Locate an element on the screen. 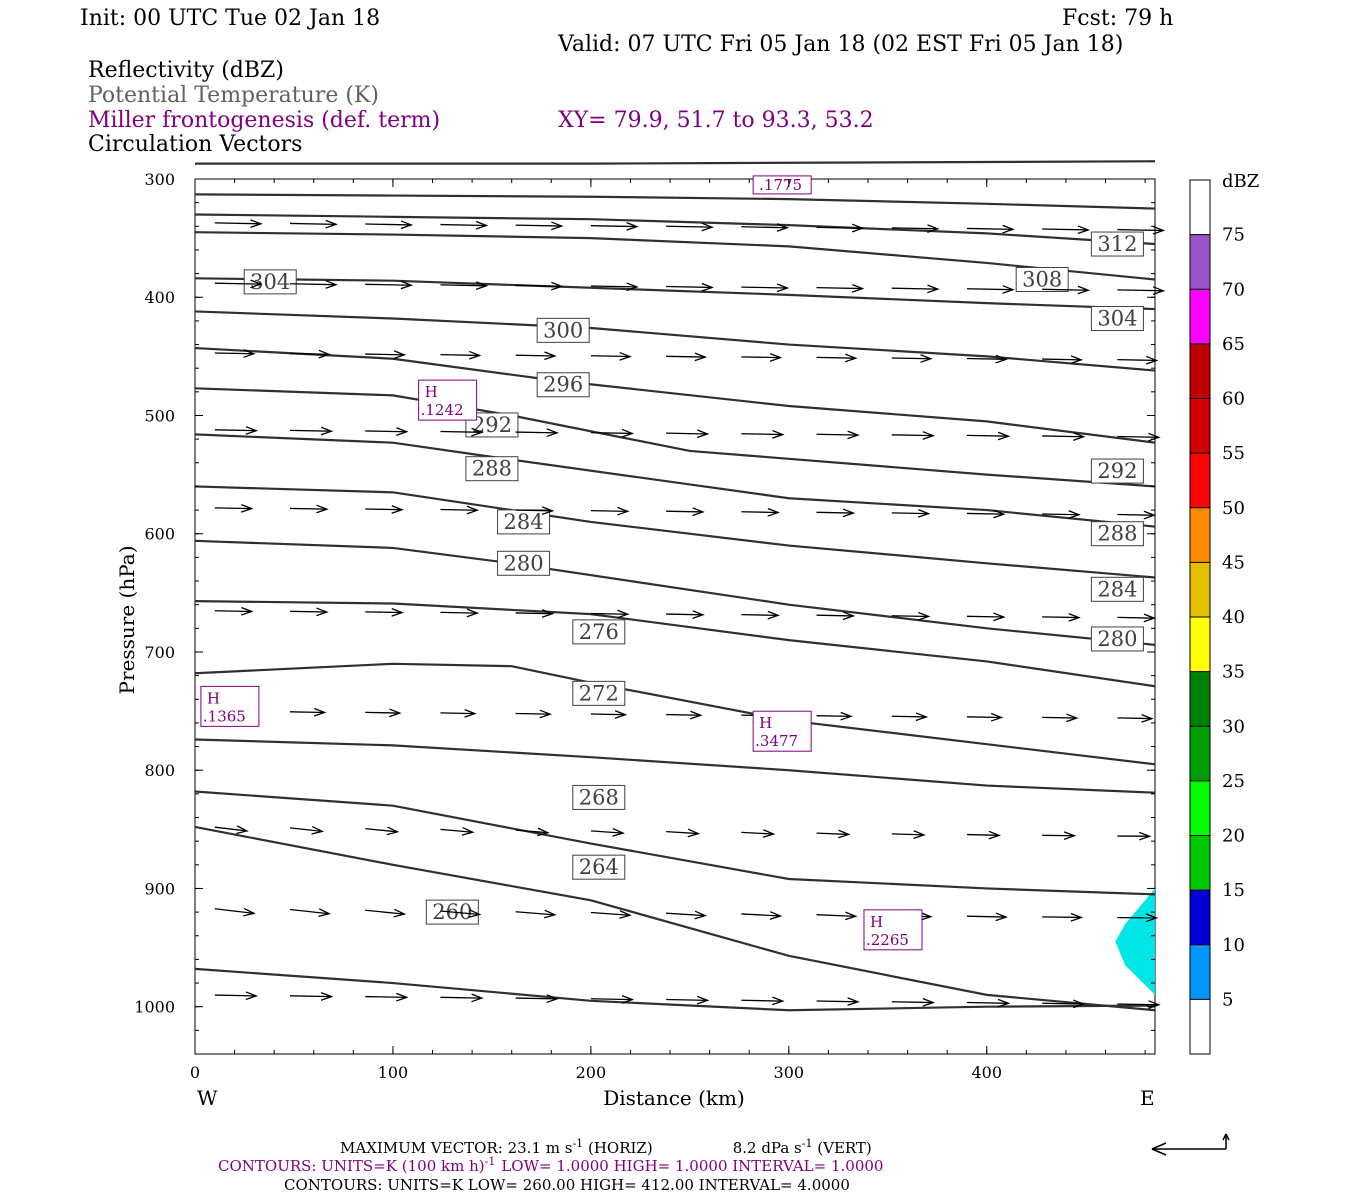  field-frontogenesis: Miller frontogenesis (def. term) is located at coordinates (264, 120).